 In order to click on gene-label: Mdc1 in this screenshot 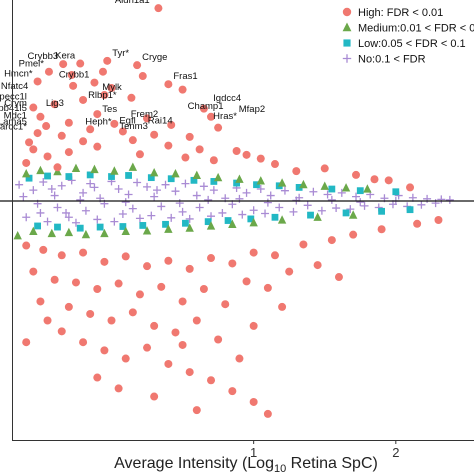, I will do `click(15, 115)`.